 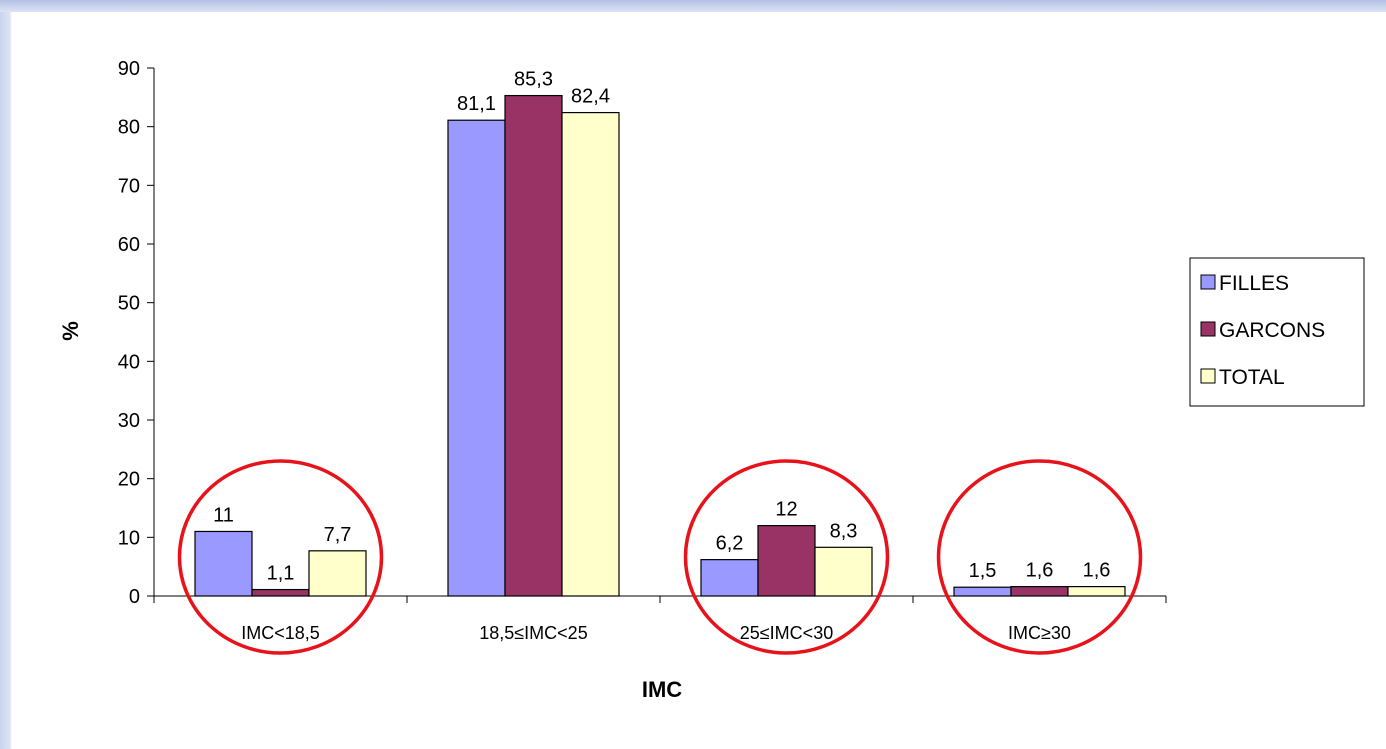 I want to click on legend-box, so click(x=1277, y=332).